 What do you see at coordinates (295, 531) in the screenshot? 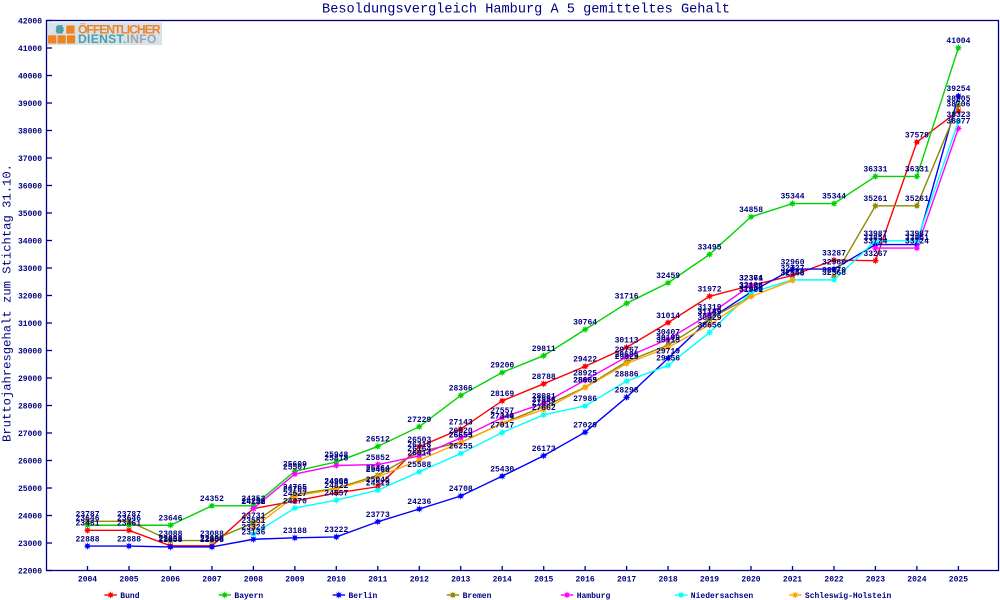
I see `svg-text: 23188` at bounding box center [295, 531].